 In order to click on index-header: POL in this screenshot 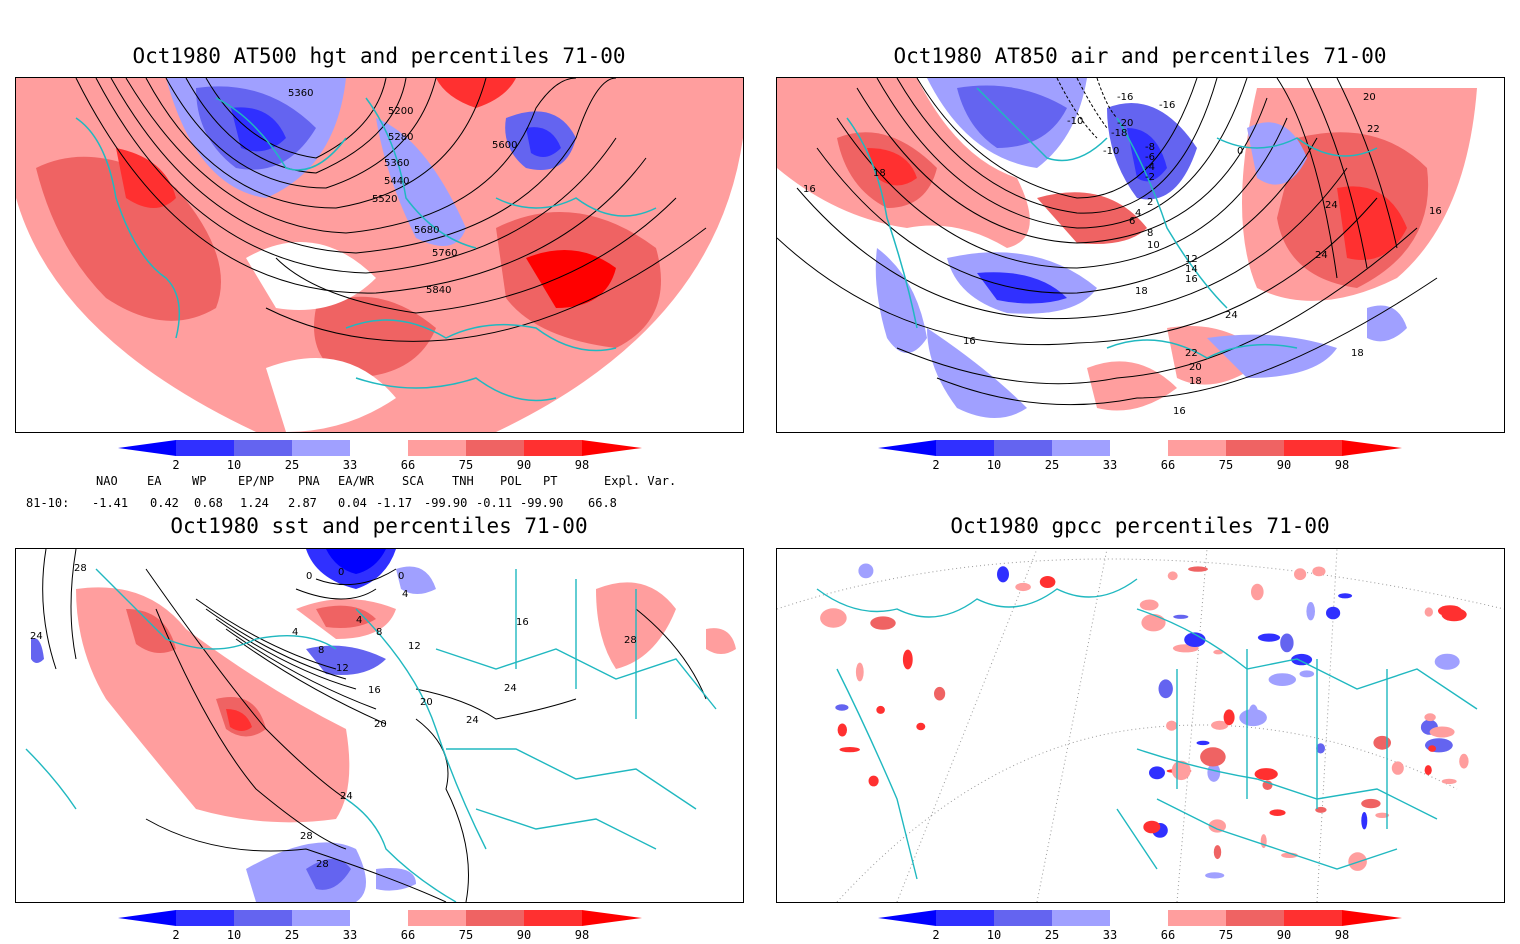, I will do `click(511, 481)`.